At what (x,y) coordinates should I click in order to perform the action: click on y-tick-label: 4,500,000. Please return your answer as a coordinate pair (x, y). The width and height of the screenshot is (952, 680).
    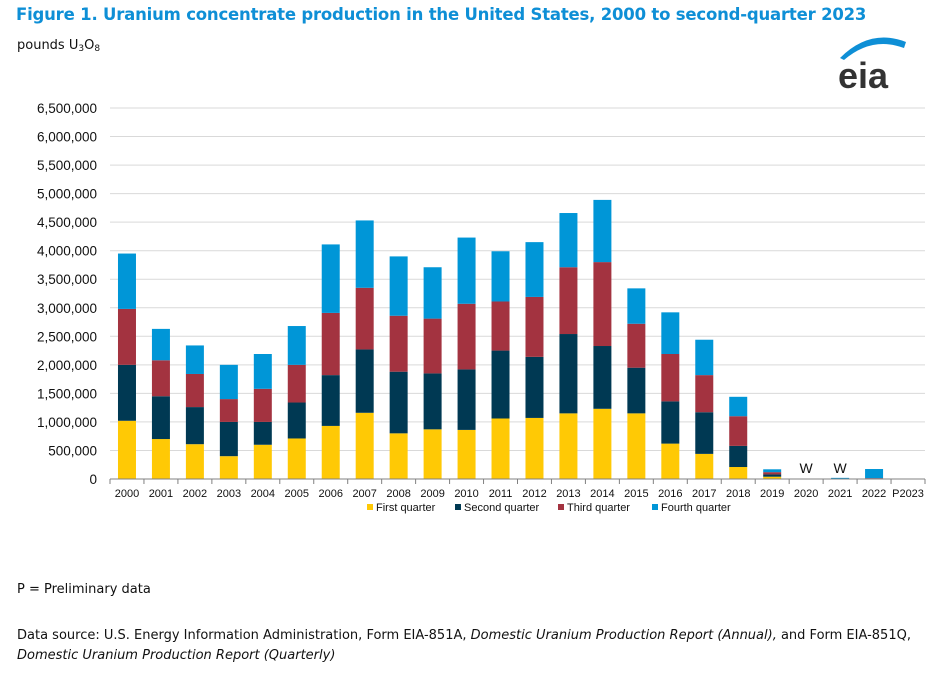
    Looking at the image, I should click on (67, 222).